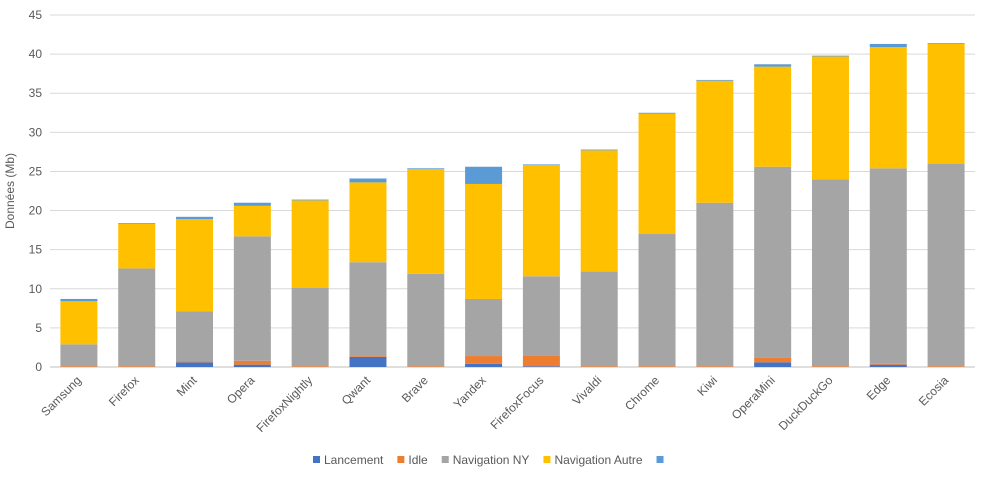  What do you see at coordinates (415, 389) in the screenshot?
I see `x-tick-label: Brave` at bounding box center [415, 389].